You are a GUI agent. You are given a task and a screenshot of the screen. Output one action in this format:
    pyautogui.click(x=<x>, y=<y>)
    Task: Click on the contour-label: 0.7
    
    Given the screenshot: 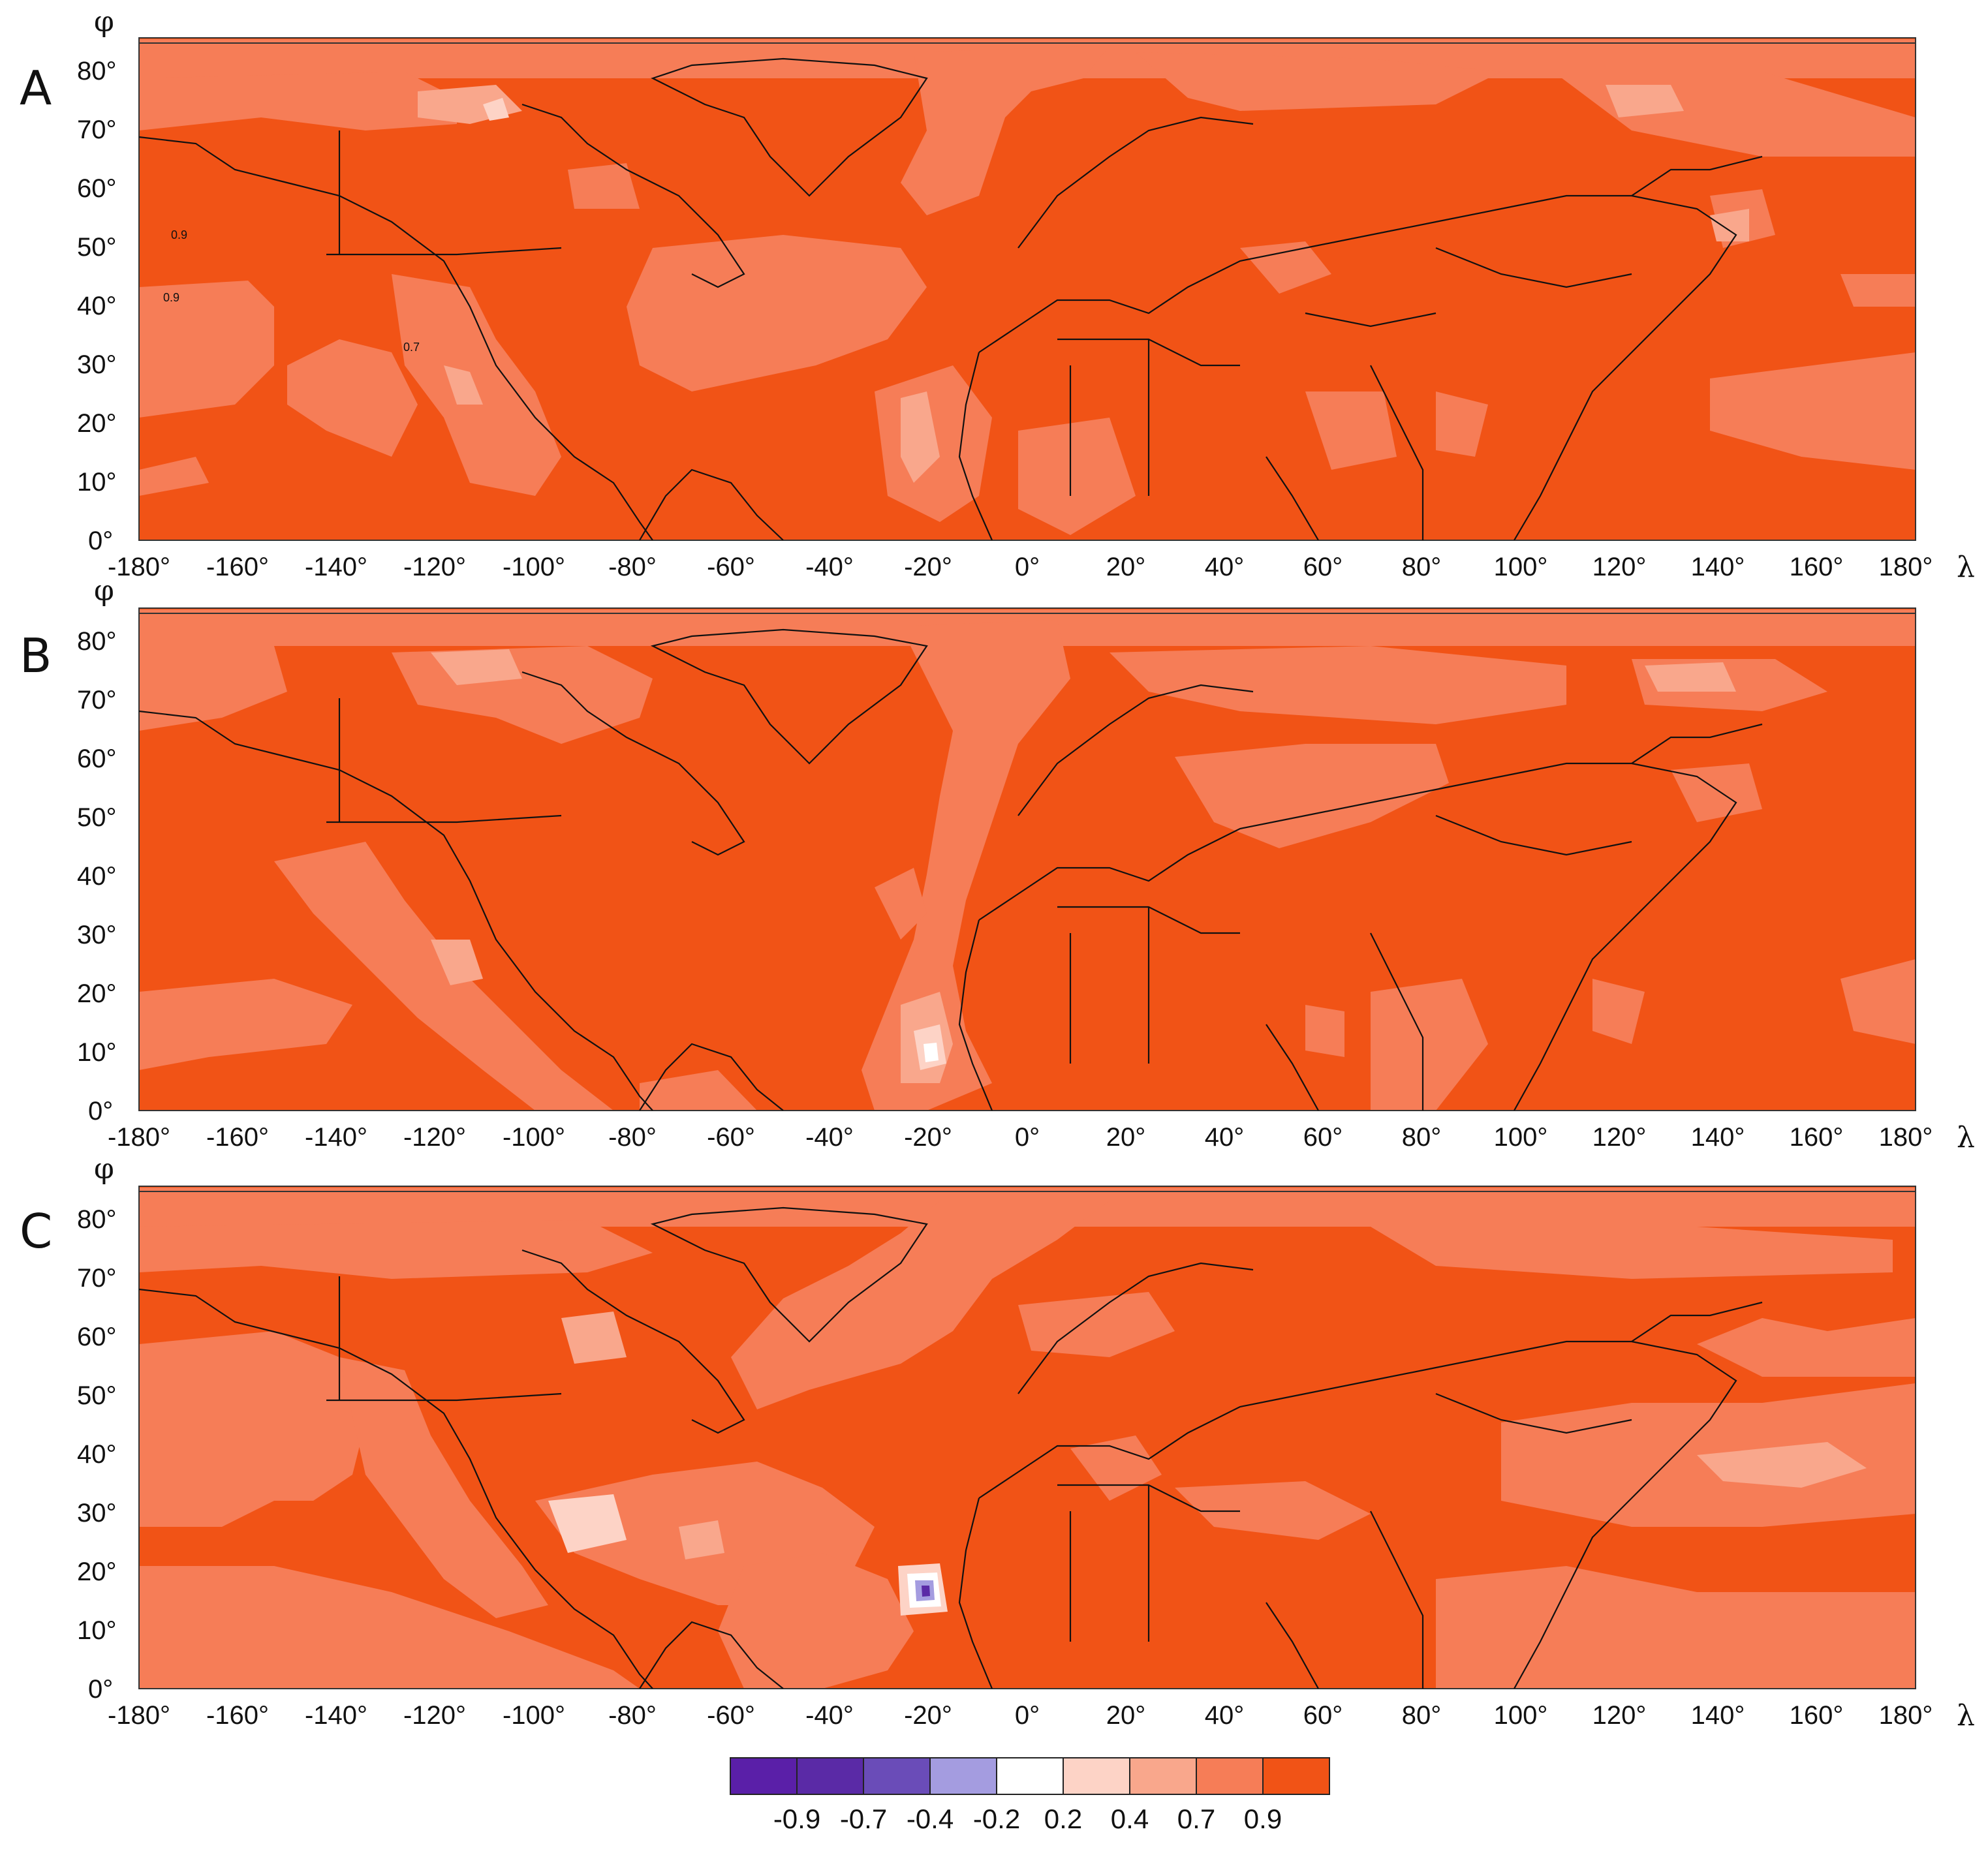 What is the action you would take?
    pyautogui.click(x=411, y=347)
    